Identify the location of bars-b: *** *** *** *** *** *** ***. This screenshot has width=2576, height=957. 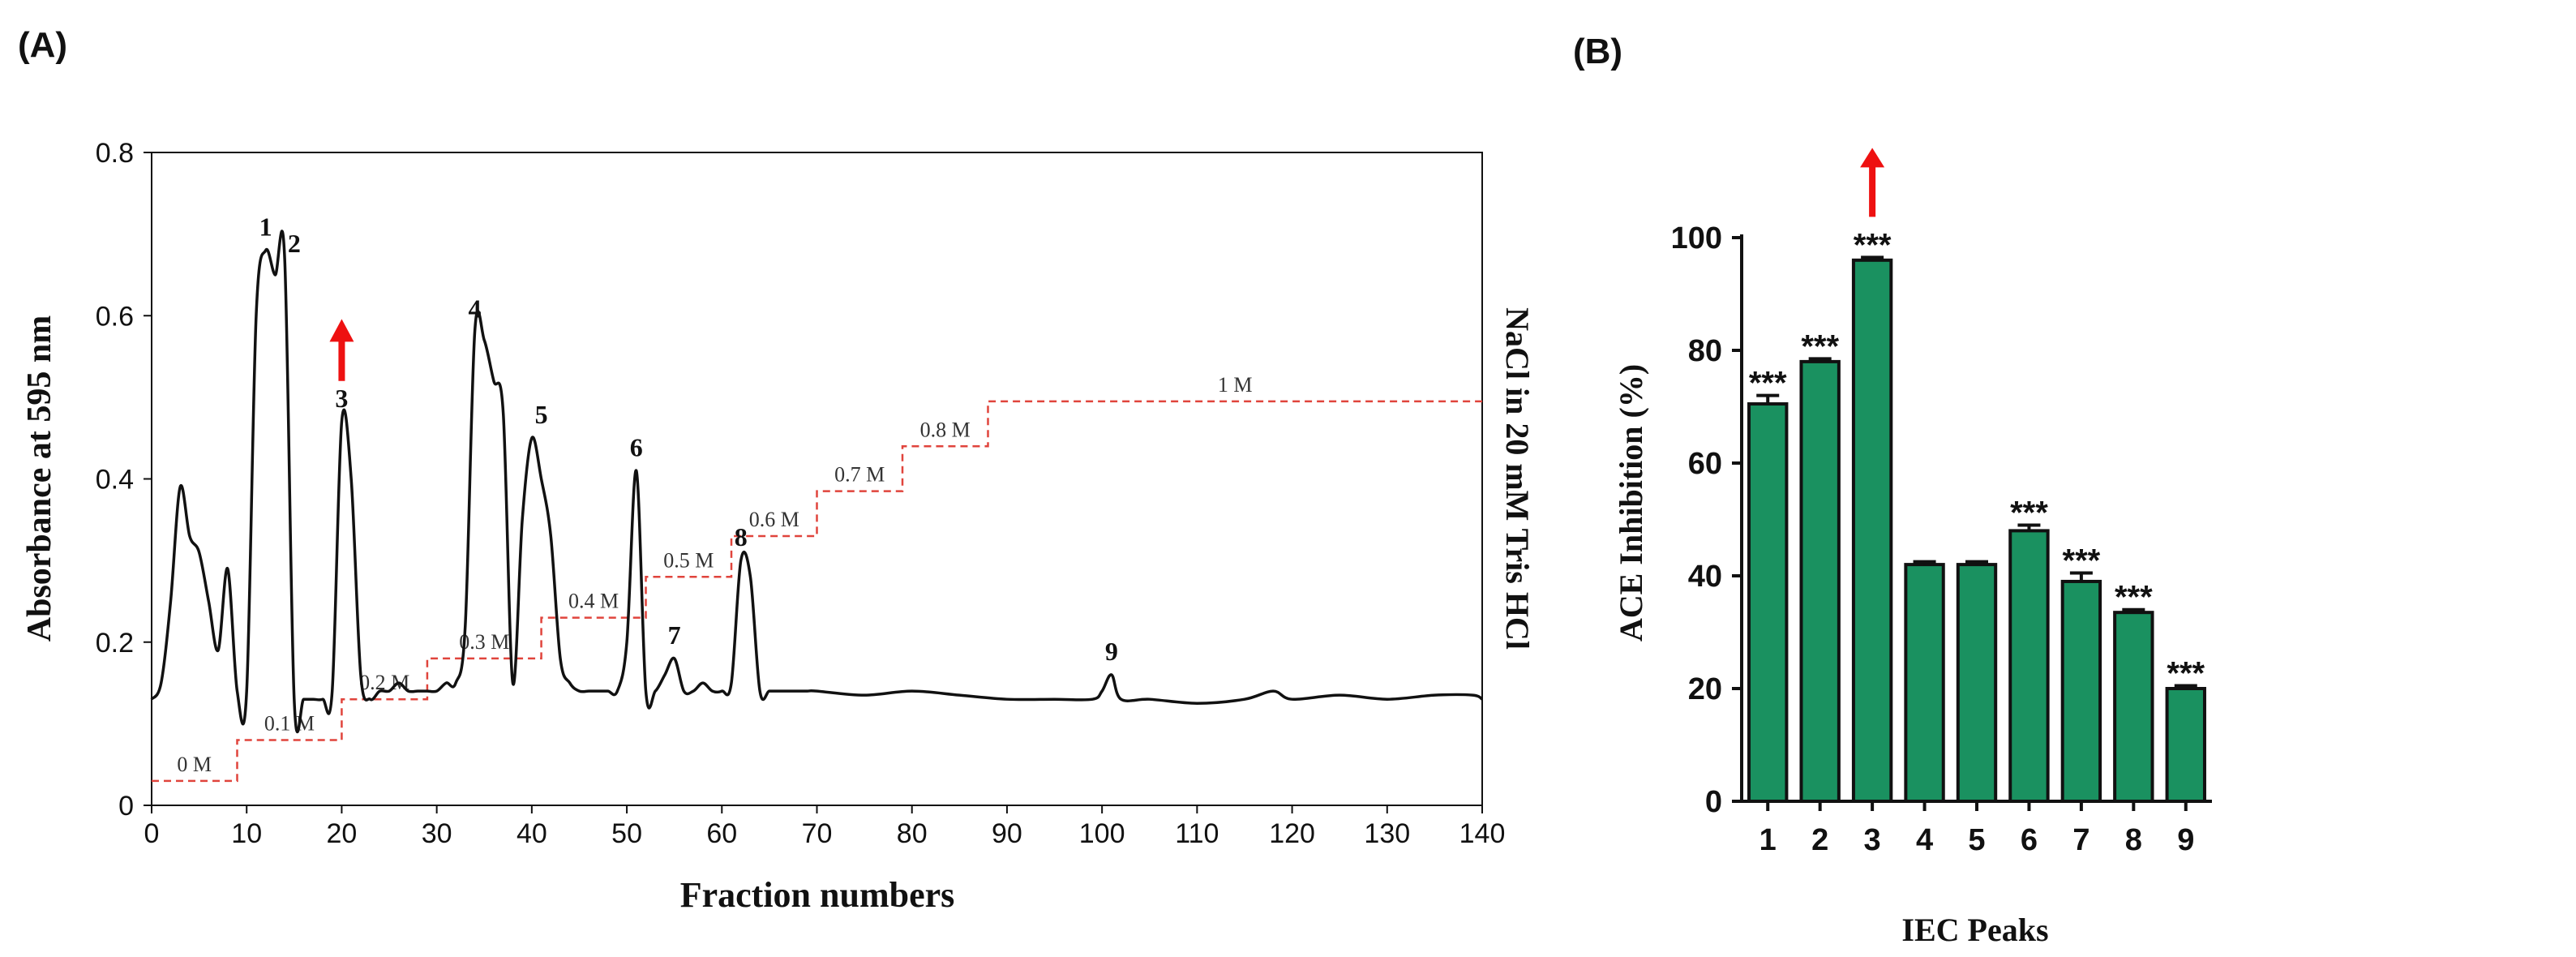
(1976, 515).